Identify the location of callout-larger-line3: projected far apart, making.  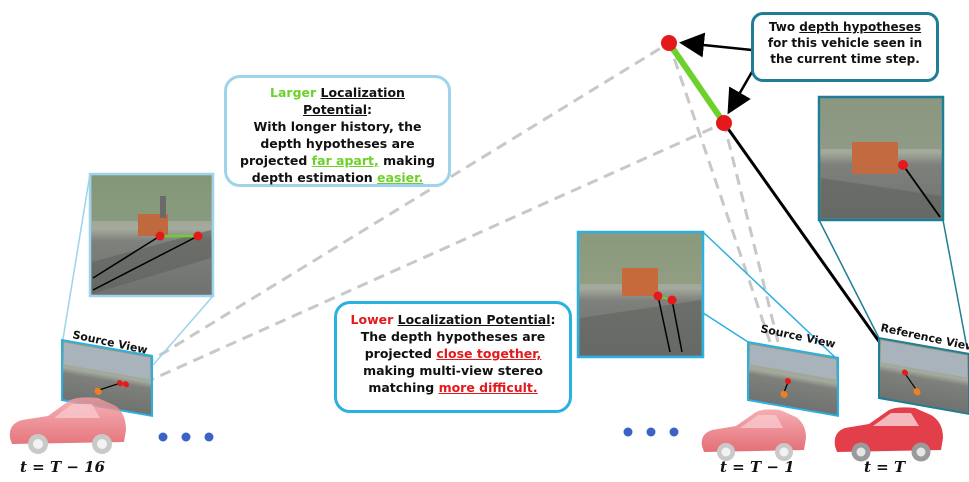
(337, 160).